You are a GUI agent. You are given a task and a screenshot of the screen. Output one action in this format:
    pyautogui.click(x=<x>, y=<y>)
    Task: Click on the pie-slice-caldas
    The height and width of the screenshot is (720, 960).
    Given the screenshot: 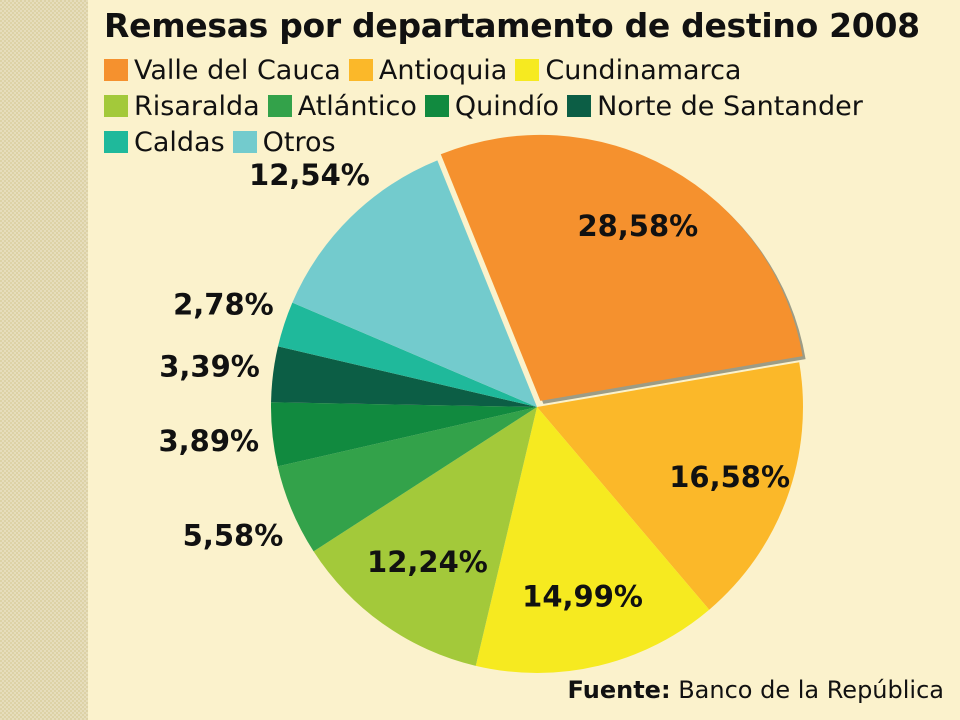 What is the action you would take?
    pyautogui.click(x=407, y=354)
    